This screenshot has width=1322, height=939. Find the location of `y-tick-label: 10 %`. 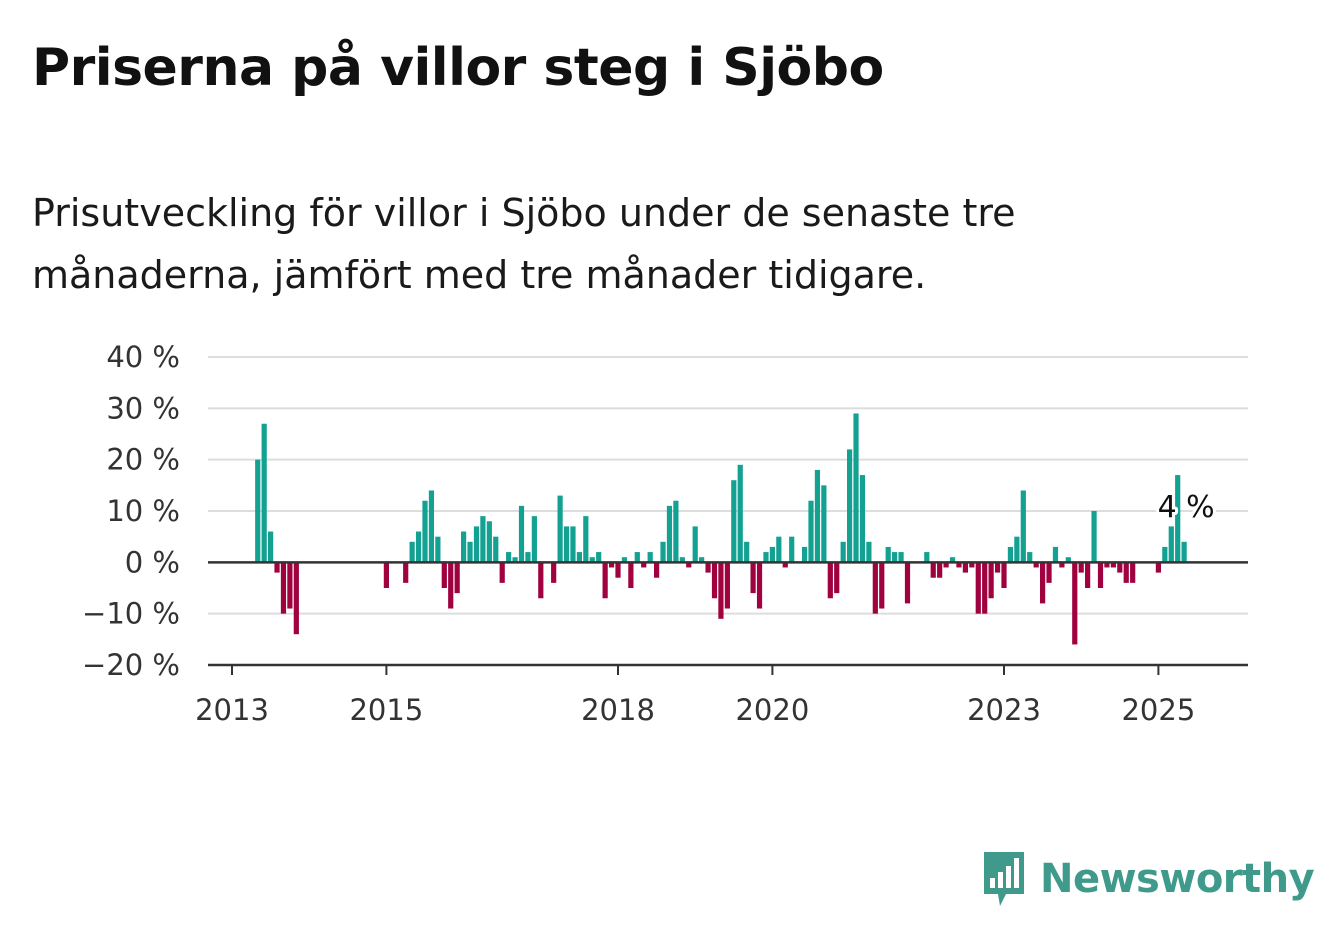

y-tick-label: 10 % is located at coordinates (143, 511).